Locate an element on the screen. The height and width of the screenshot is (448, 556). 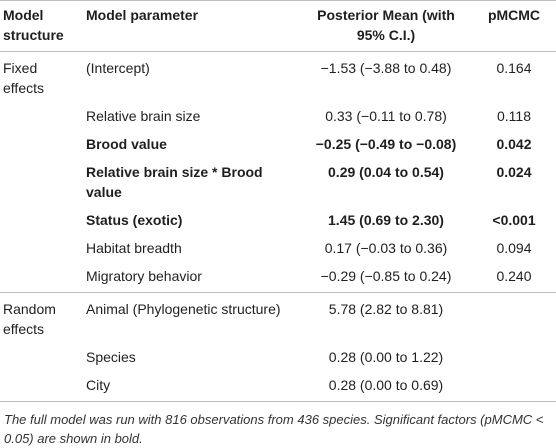
table-row: Brood value −0.25 (−0.49 to −0.08) 0.042 is located at coordinates (278, 144).